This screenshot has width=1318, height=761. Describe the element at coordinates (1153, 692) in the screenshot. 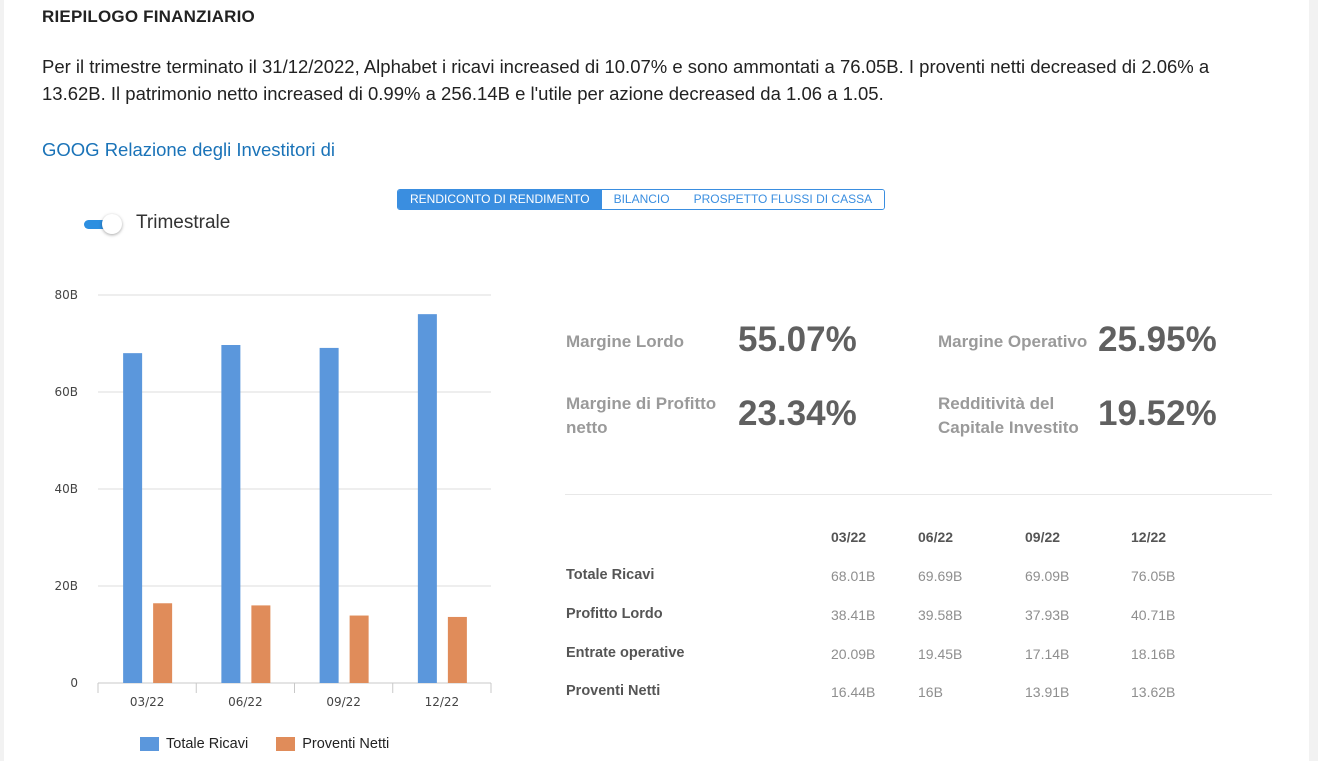

I see `table-cell: 13.62B` at that location.